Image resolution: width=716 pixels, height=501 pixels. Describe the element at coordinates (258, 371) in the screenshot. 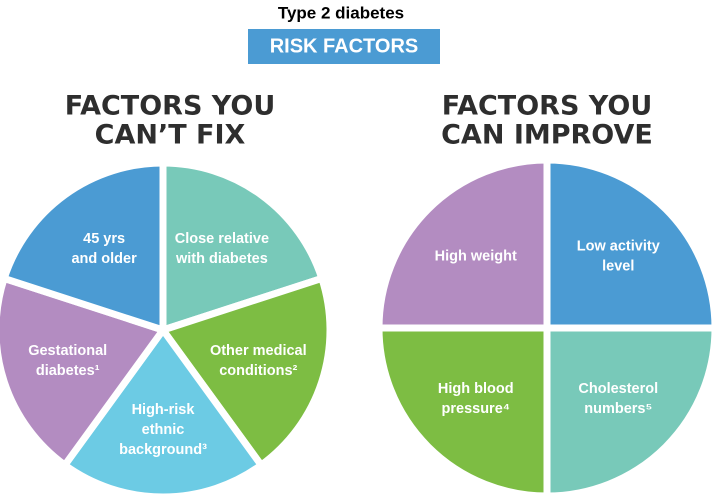

I see `slice-label: conditions²` at that location.